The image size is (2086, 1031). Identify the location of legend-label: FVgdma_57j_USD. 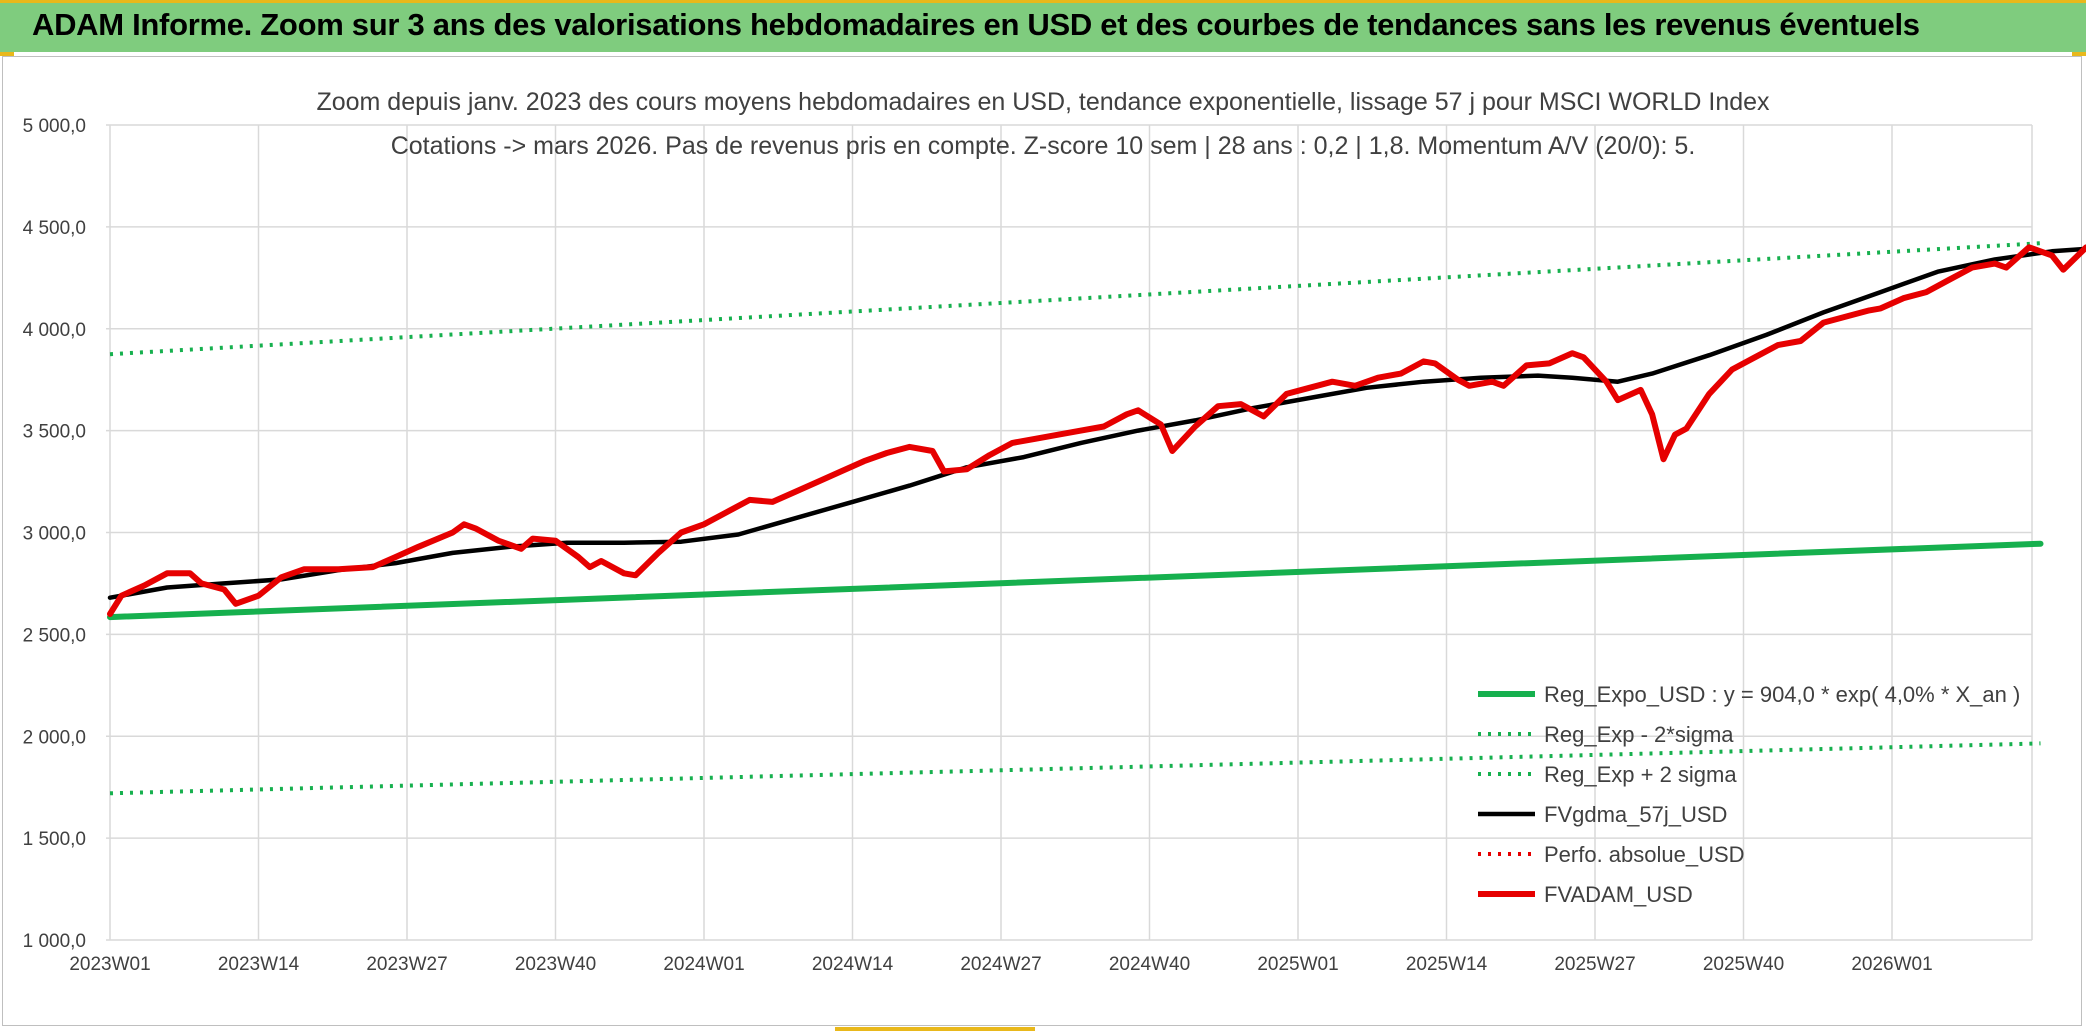
(1635, 814).